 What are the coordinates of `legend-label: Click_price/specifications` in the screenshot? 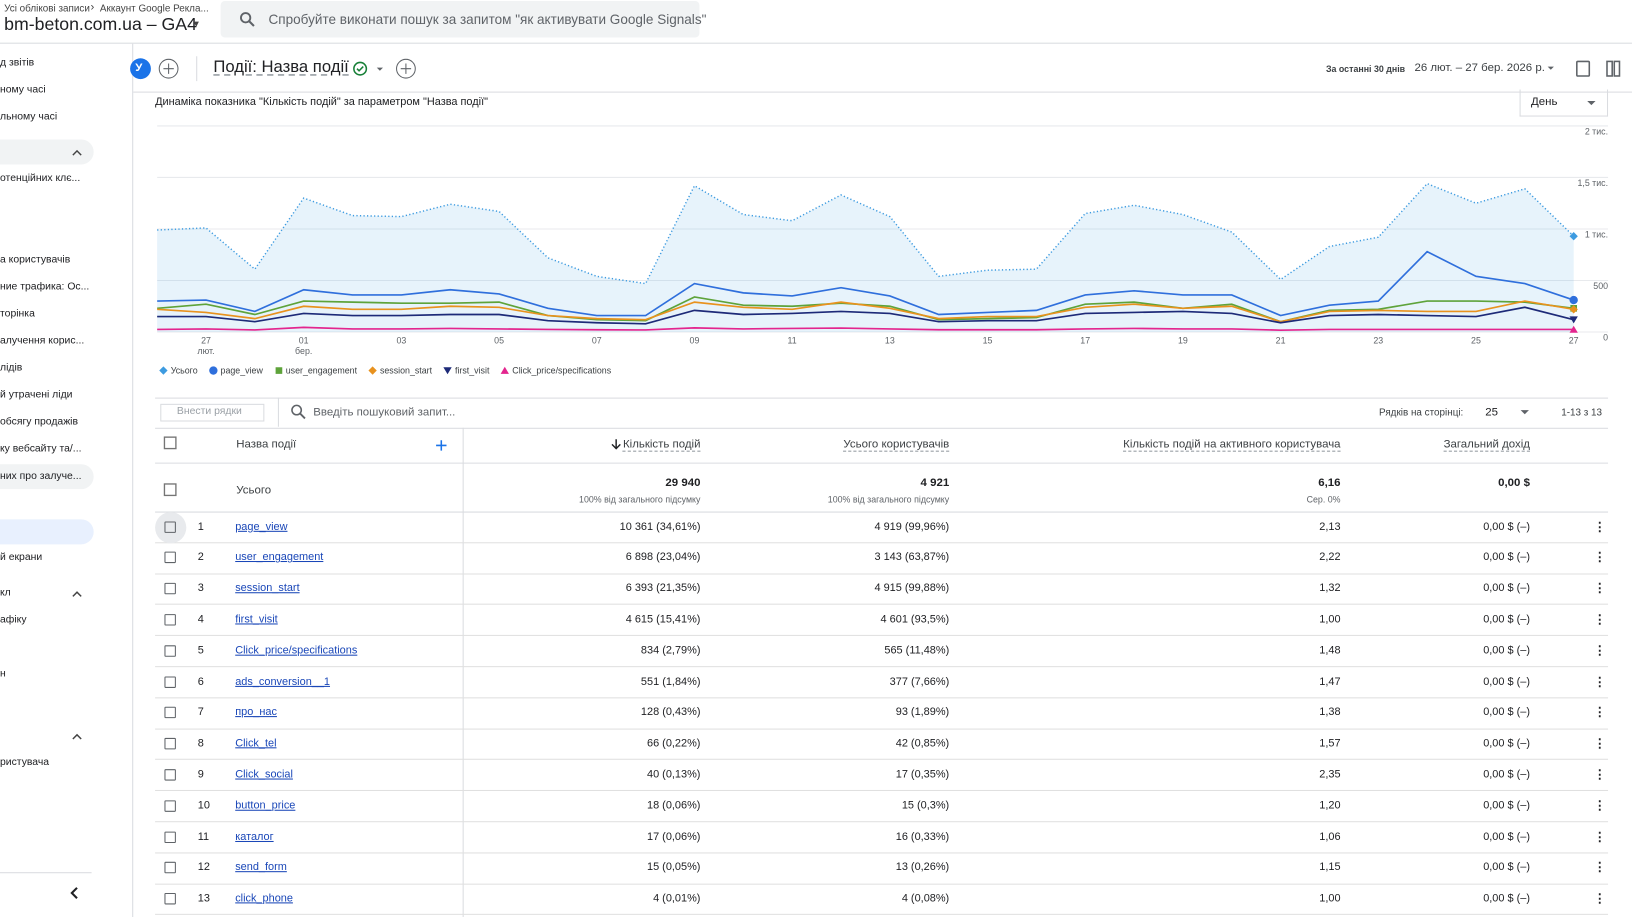 It's located at (562, 370).